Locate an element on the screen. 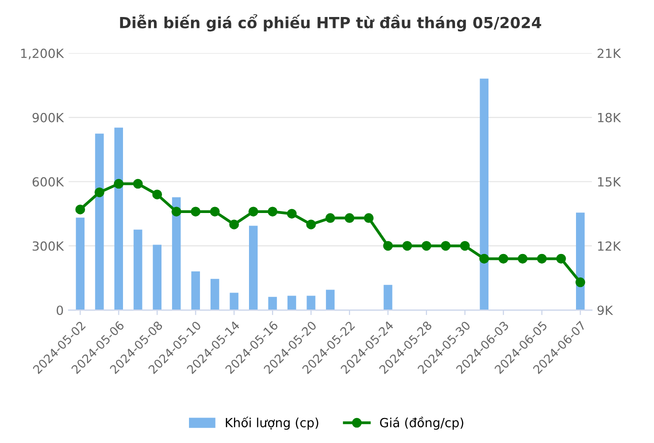 This screenshot has height=443, width=654. legend-label: Giá (đồng/cp) is located at coordinates (422, 423).